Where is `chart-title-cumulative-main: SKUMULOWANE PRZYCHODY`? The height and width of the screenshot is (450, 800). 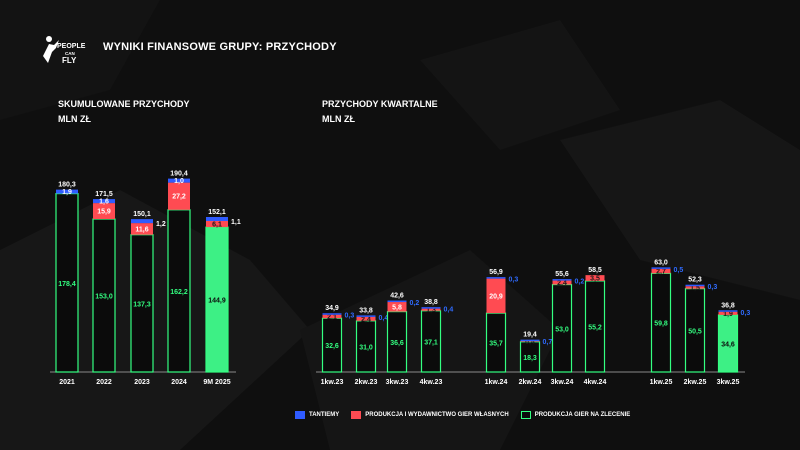 chart-title-cumulative-main: SKUMULOWANE PRZYCHODY is located at coordinates (124, 104).